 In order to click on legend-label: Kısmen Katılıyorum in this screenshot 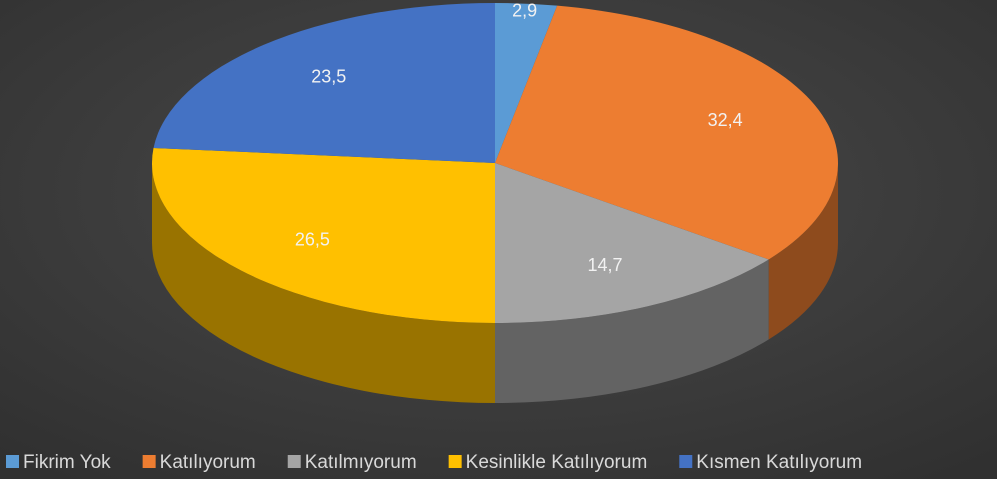, I will do `click(779, 462)`.